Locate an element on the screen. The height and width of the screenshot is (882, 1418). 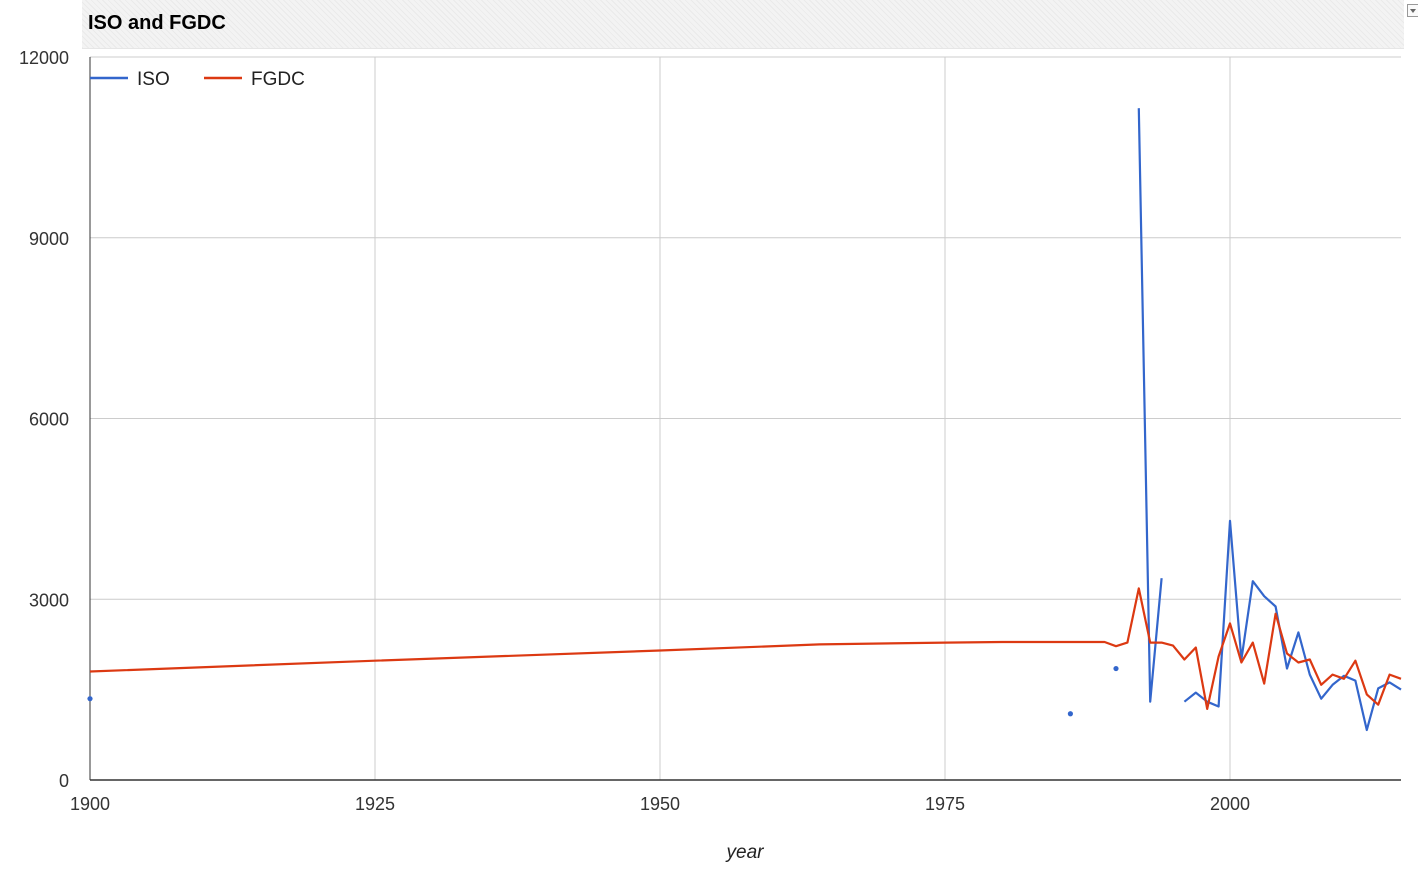
y-tick-label: 3000 is located at coordinates (49, 600).